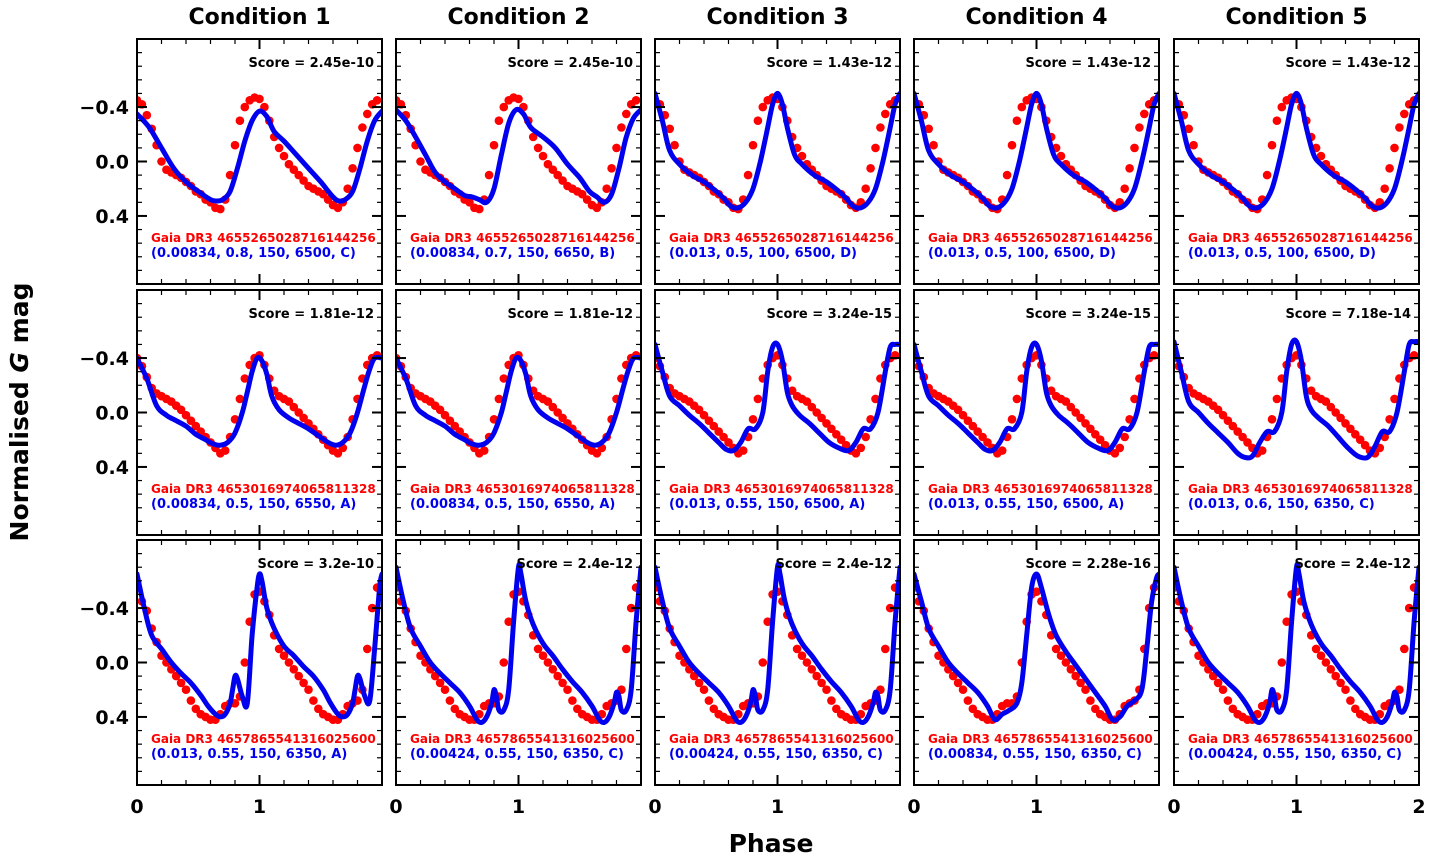 The height and width of the screenshot is (863, 1450). Describe the element at coordinates (522, 489) in the screenshot. I see `star-id-label: Gaia DR3 4653016974065811328` at that location.